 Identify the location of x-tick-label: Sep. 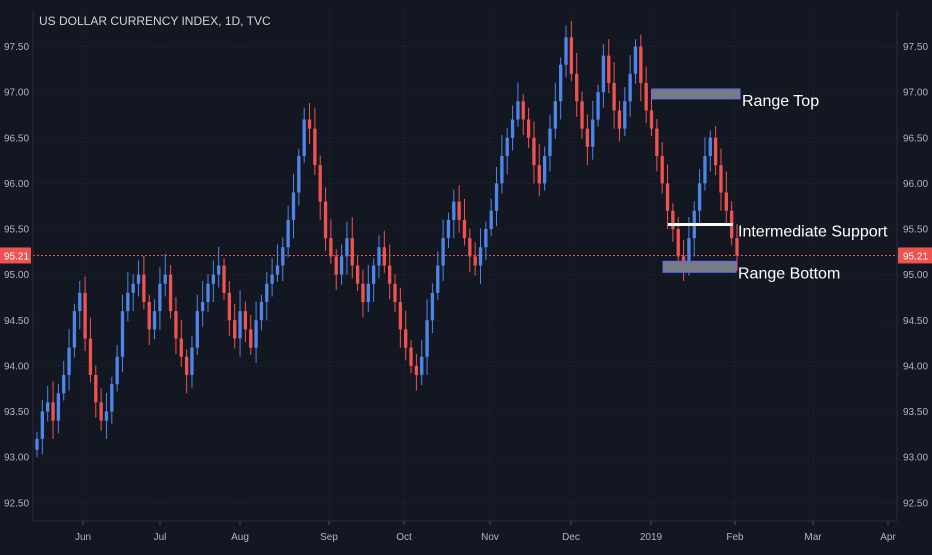
(329, 537).